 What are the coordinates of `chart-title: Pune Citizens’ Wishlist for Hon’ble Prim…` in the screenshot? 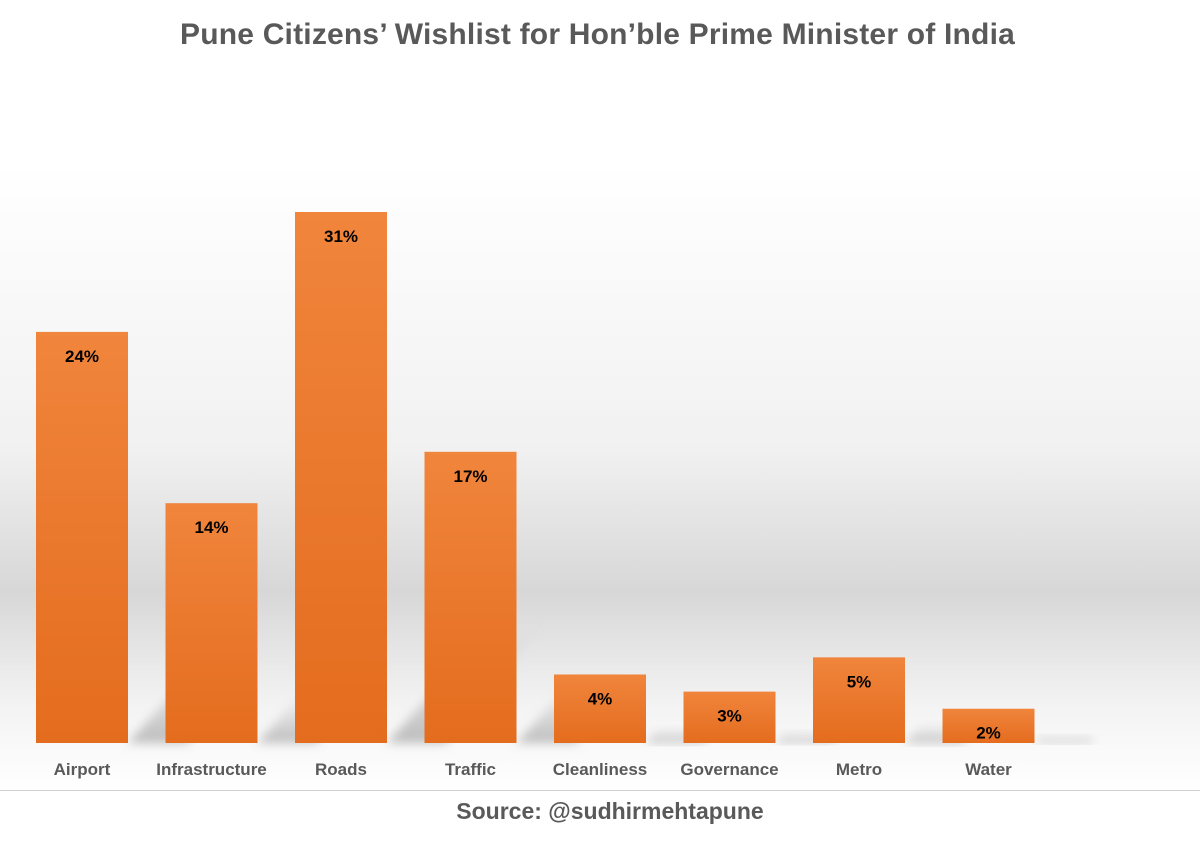 It's located at (597, 34).